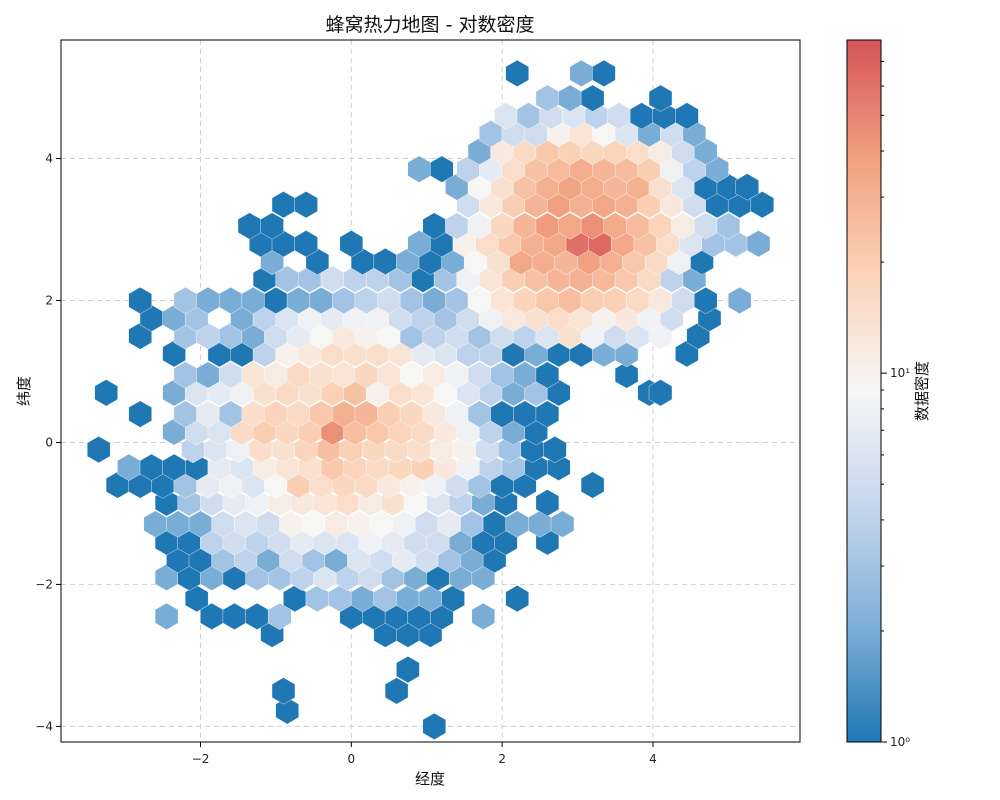 This screenshot has width=1000, height=800. What do you see at coordinates (49, 442) in the screenshot?
I see `y-tick-label: 0` at bounding box center [49, 442].